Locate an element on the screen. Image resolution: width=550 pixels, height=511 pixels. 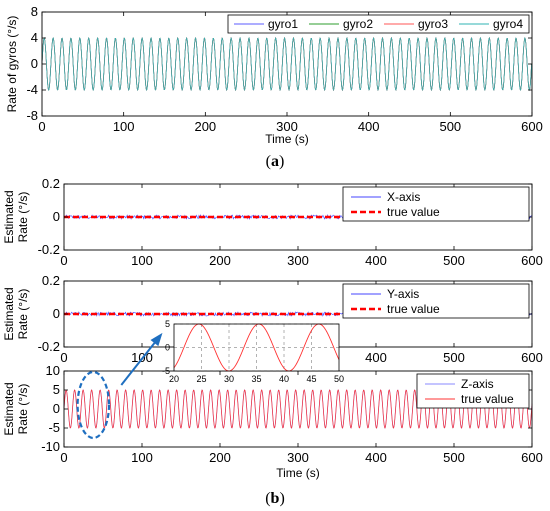
y-tick-label: 8 is located at coordinates (34, 11).